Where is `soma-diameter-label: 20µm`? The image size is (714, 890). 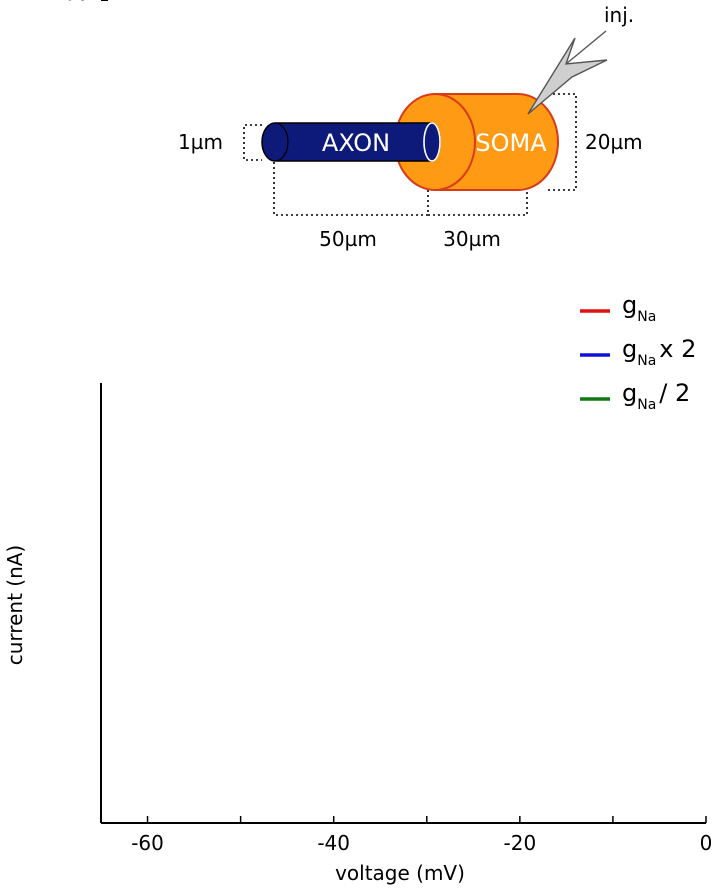
soma-diameter-label: 20µm is located at coordinates (614, 142).